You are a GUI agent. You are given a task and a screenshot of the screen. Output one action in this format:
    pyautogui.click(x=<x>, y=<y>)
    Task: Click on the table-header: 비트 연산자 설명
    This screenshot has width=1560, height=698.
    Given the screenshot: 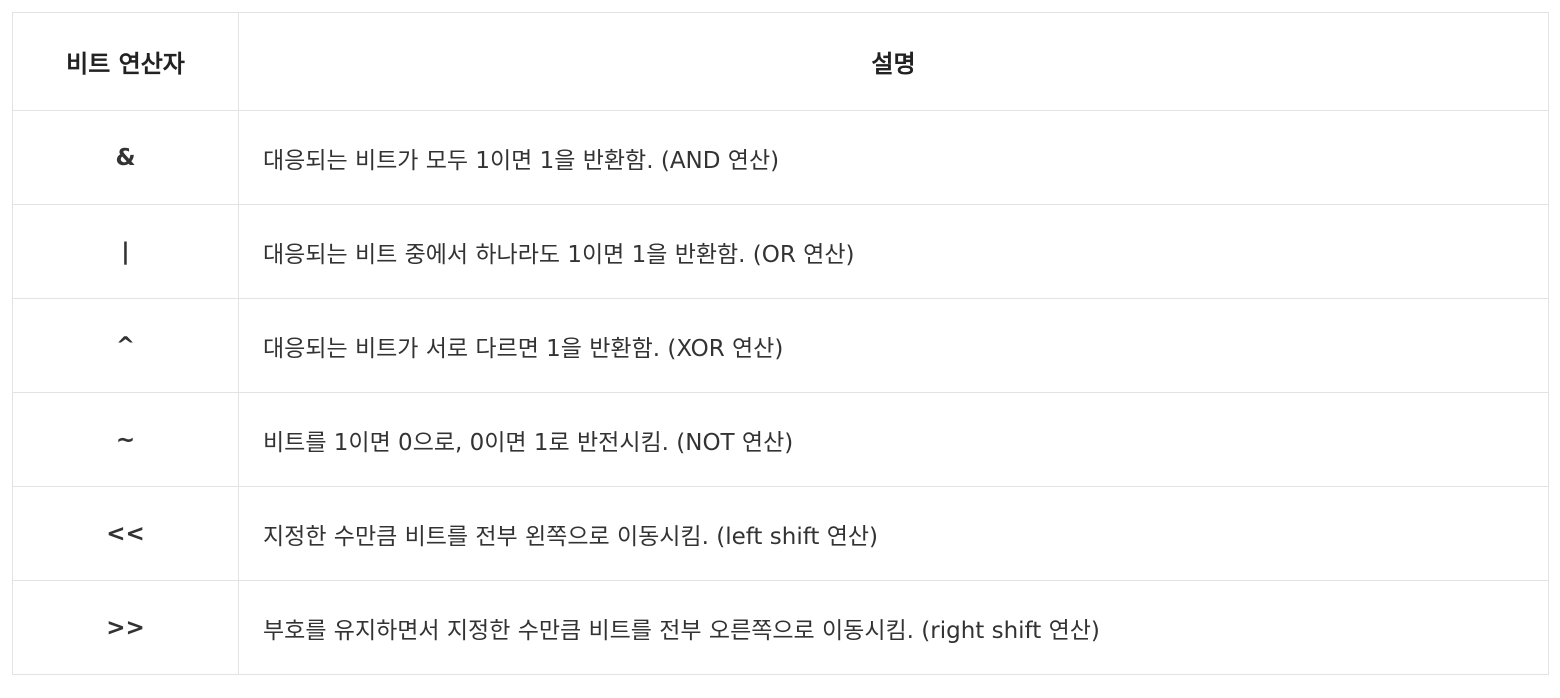 What is the action you would take?
    pyautogui.click(x=780, y=61)
    